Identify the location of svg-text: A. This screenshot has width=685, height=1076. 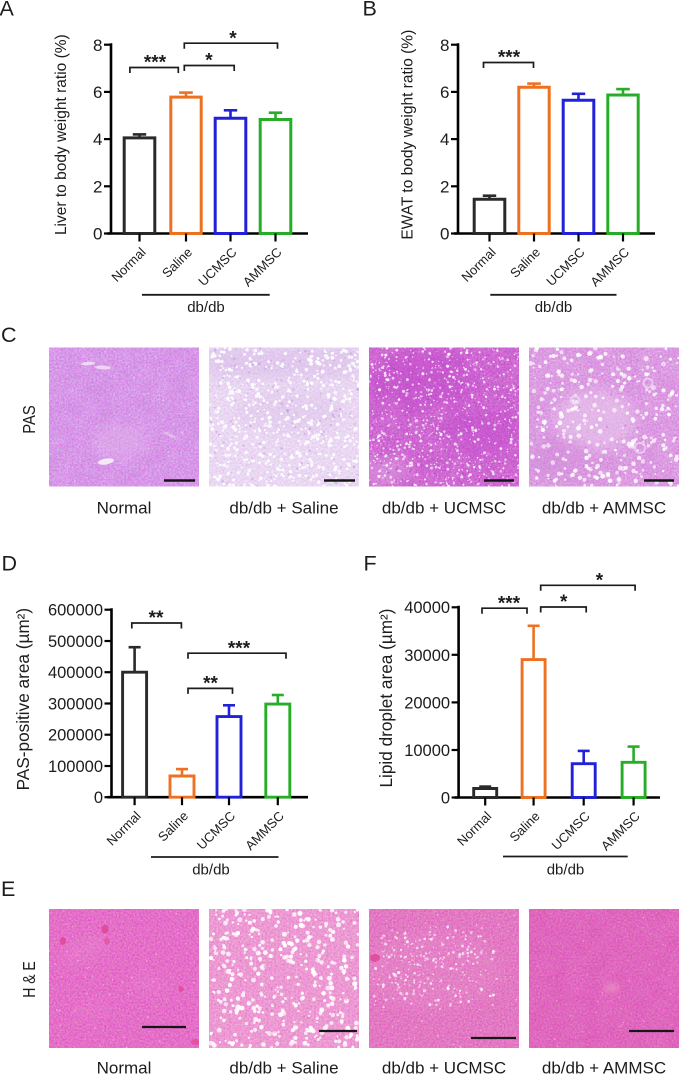
(7, 10).